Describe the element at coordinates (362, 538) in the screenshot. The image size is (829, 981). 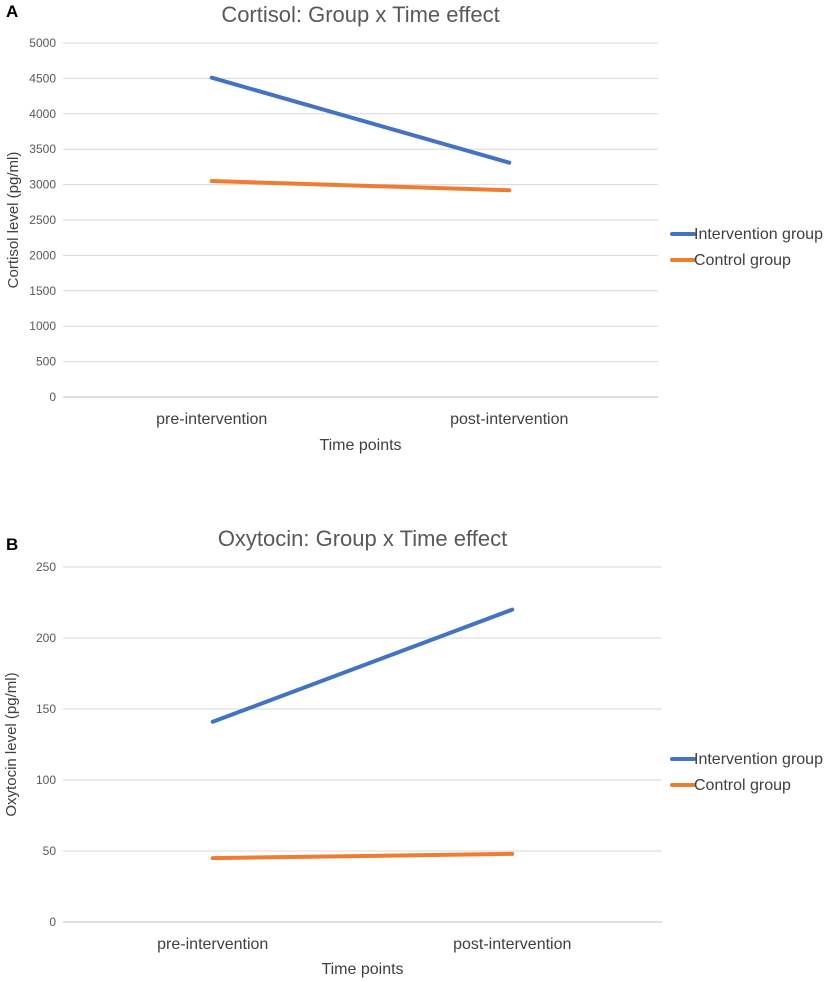
I see `chart-title: Oxytocin: Group x Time effect` at that location.